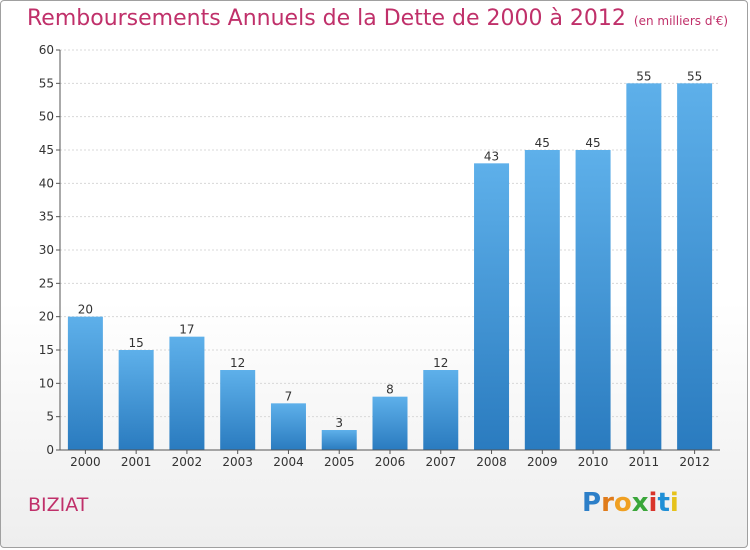 The width and height of the screenshot is (750, 550). I want to click on y-tick-label: 20, so click(46, 317).